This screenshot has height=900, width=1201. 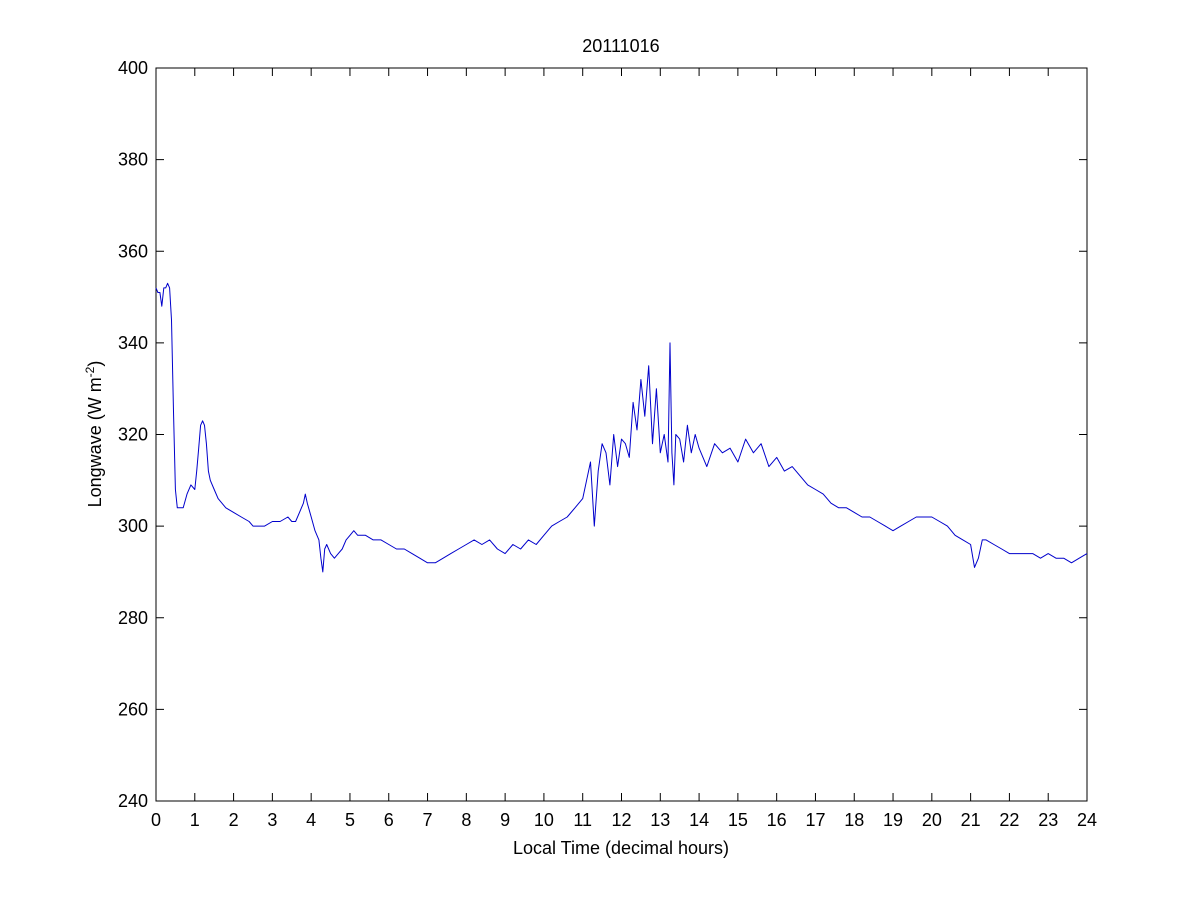 I want to click on x-tick-label: 8, so click(x=466, y=820).